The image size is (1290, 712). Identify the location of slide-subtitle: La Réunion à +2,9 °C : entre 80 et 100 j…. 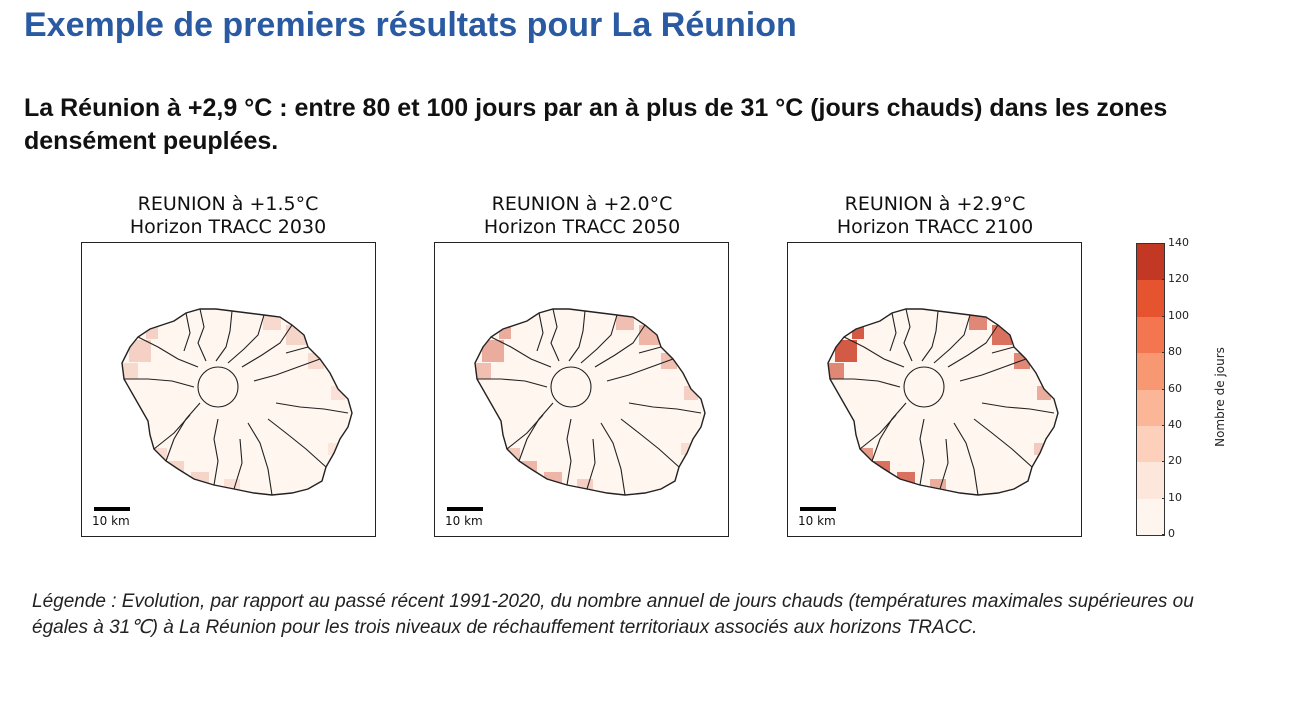
(596, 124).